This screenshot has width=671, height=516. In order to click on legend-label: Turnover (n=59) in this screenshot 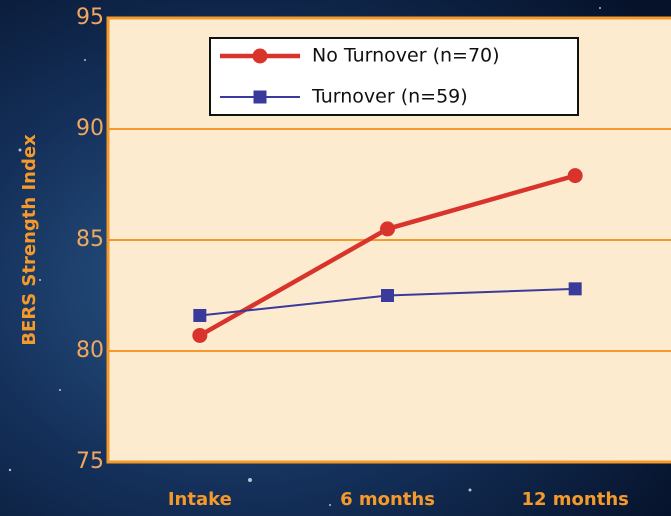, I will do `click(389, 97)`.